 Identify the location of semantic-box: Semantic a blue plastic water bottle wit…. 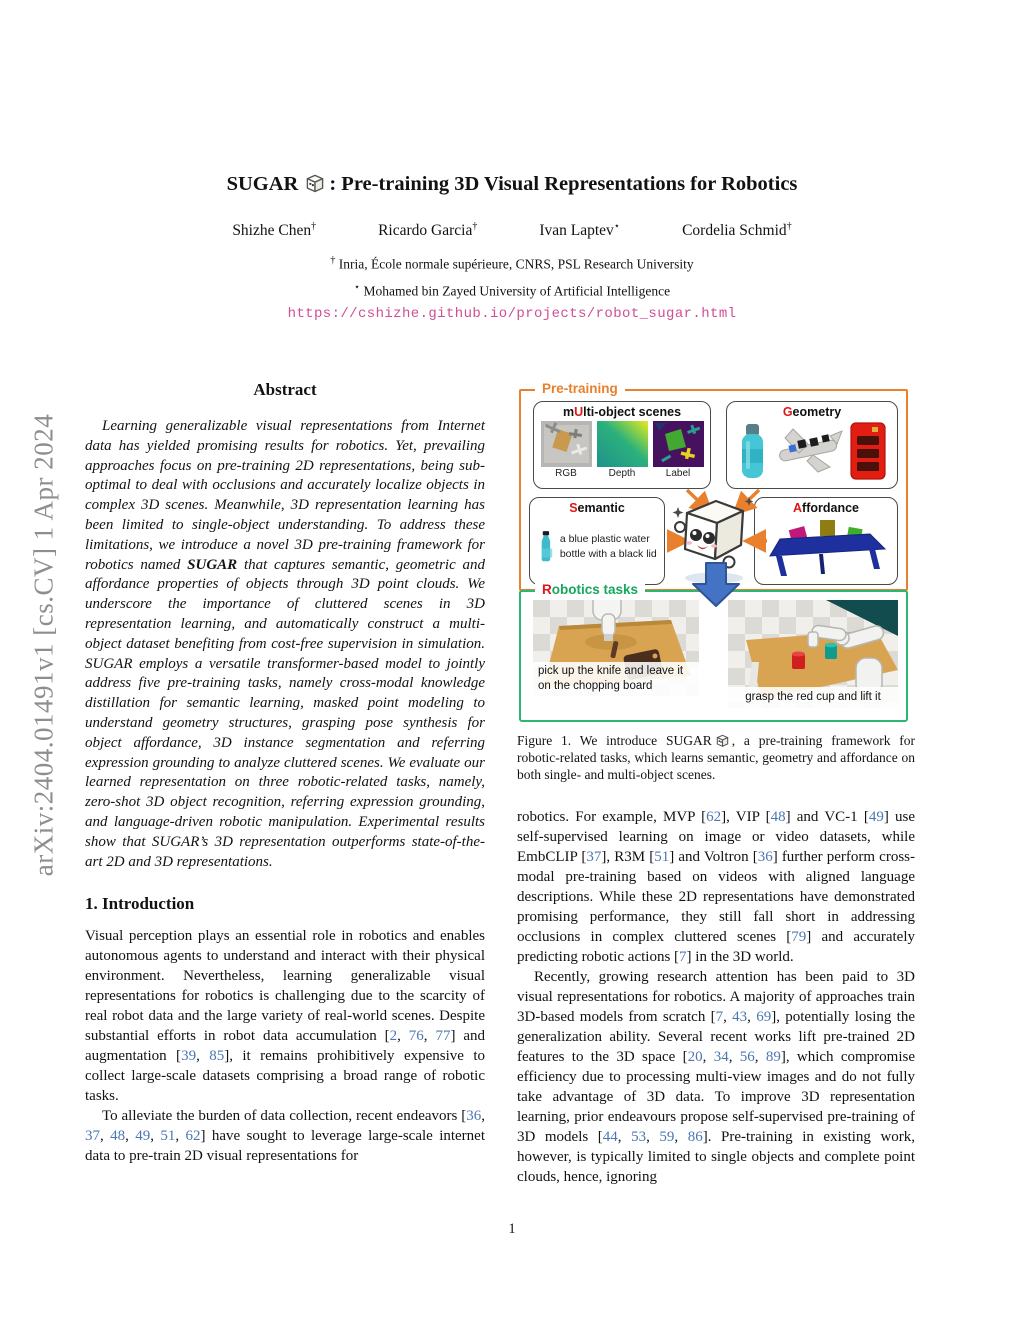
(597, 541).